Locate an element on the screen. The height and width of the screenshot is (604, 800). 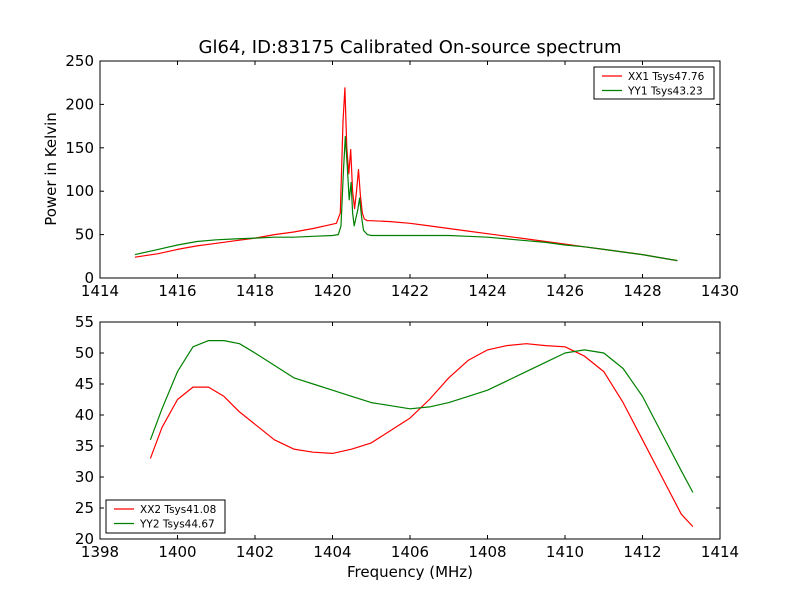
top-y-tick-label: 0 is located at coordinates (89, 278).